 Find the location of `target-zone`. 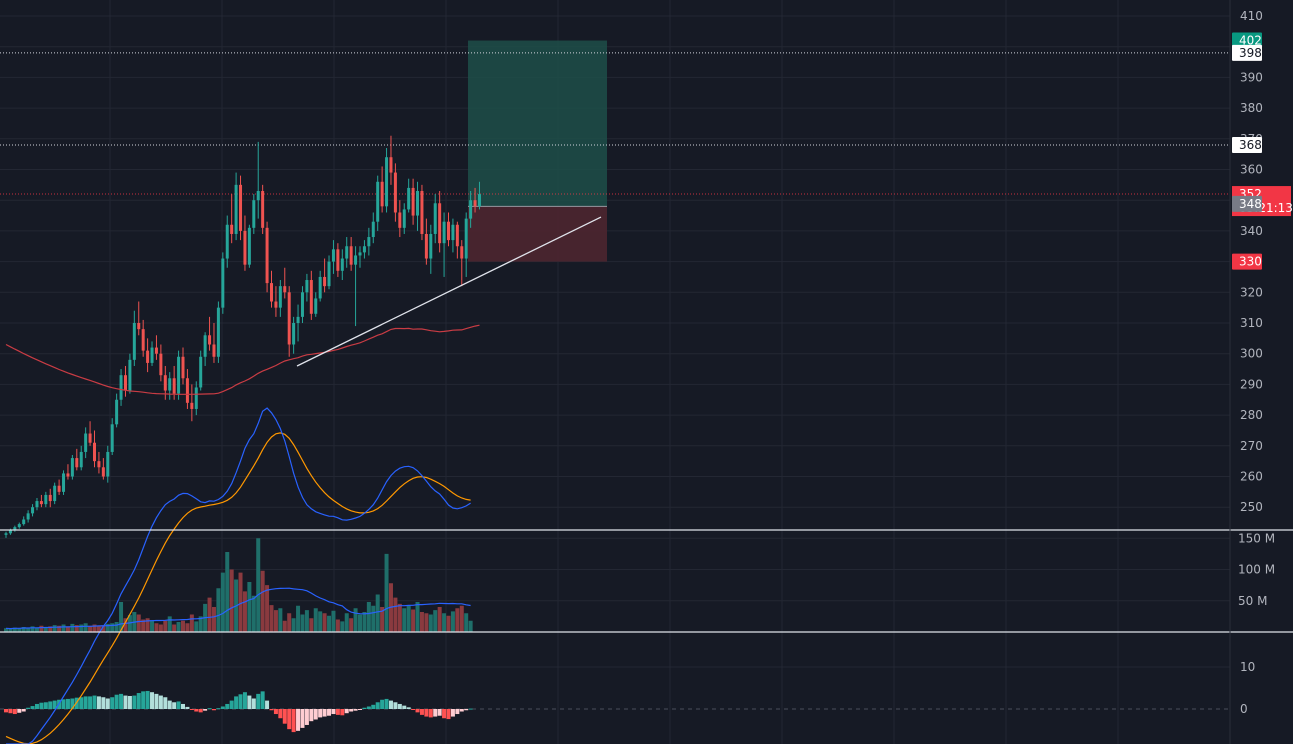

target-zone is located at coordinates (537, 123).